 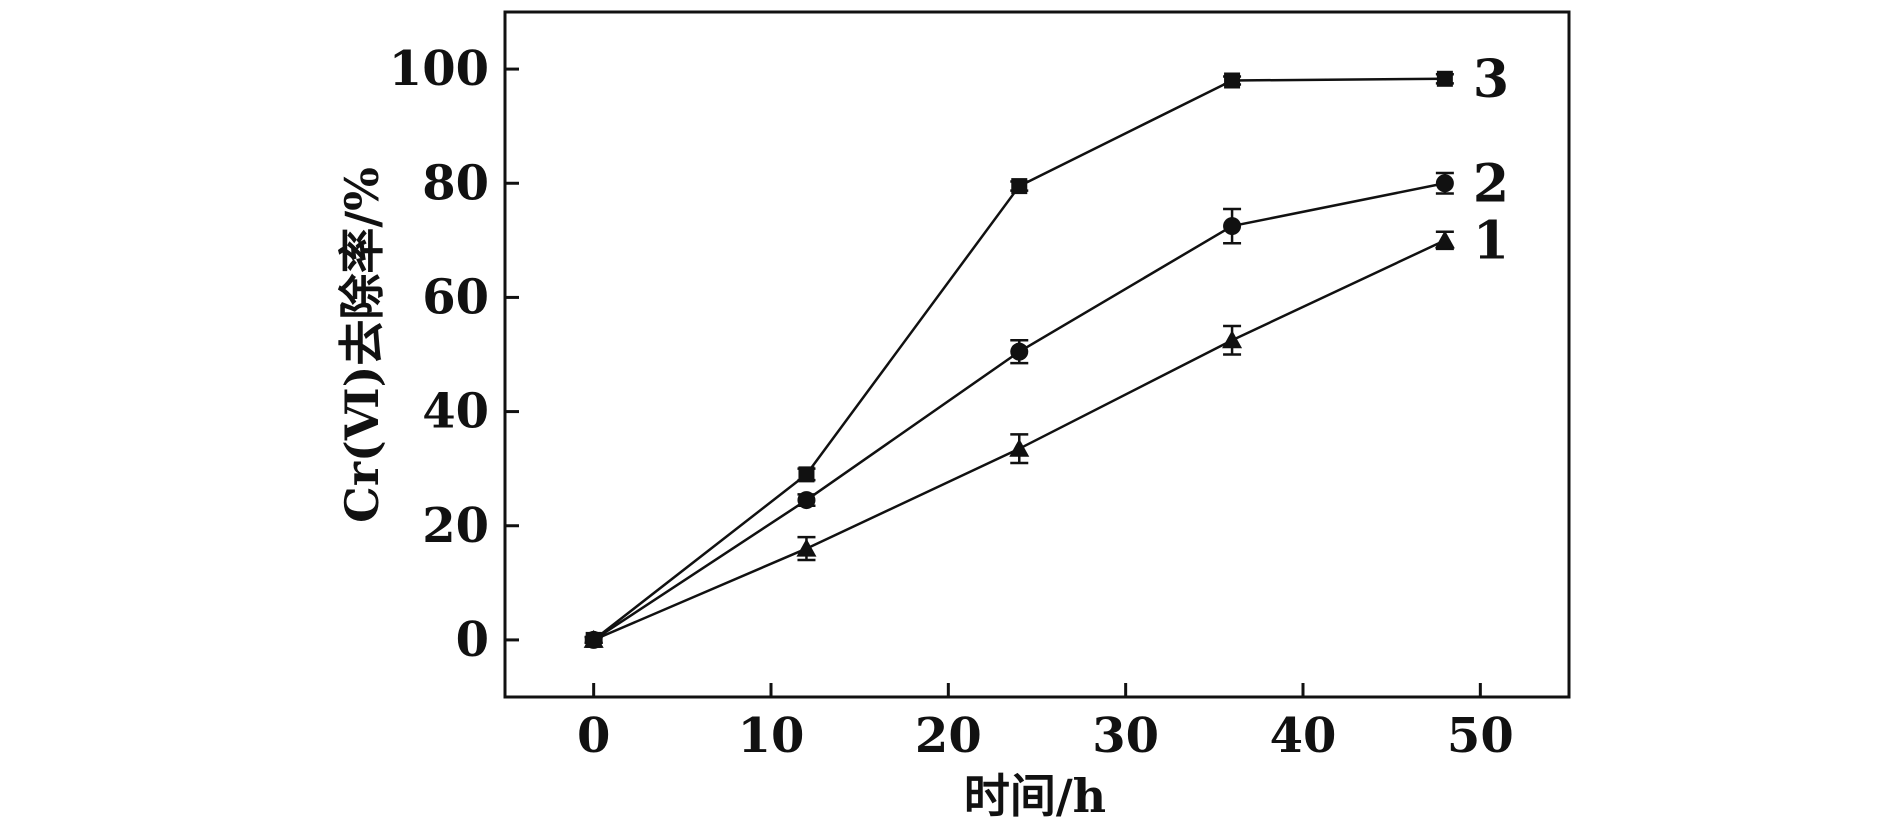 What do you see at coordinates (1035, 796) in the screenshot?
I see `x-axis-title: 时间/h` at bounding box center [1035, 796].